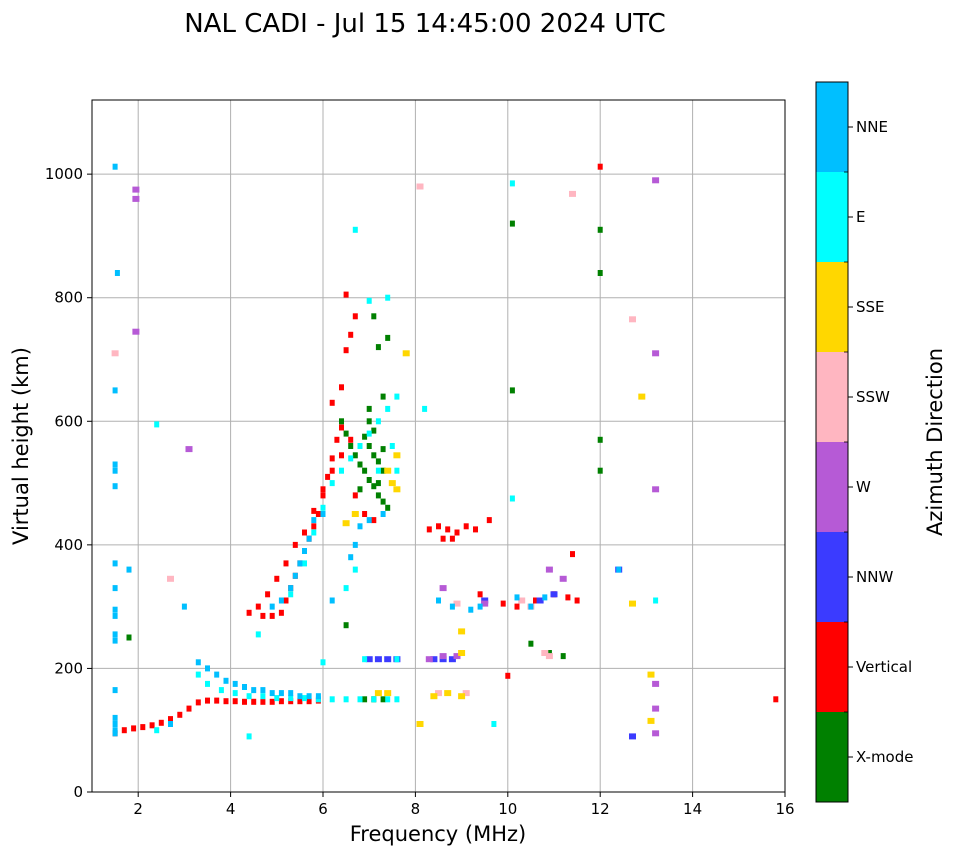 The image size is (958, 857). What do you see at coordinates (872, 127) in the screenshot?
I see `colorbar-label: NNE` at bounding box center [872, 127].